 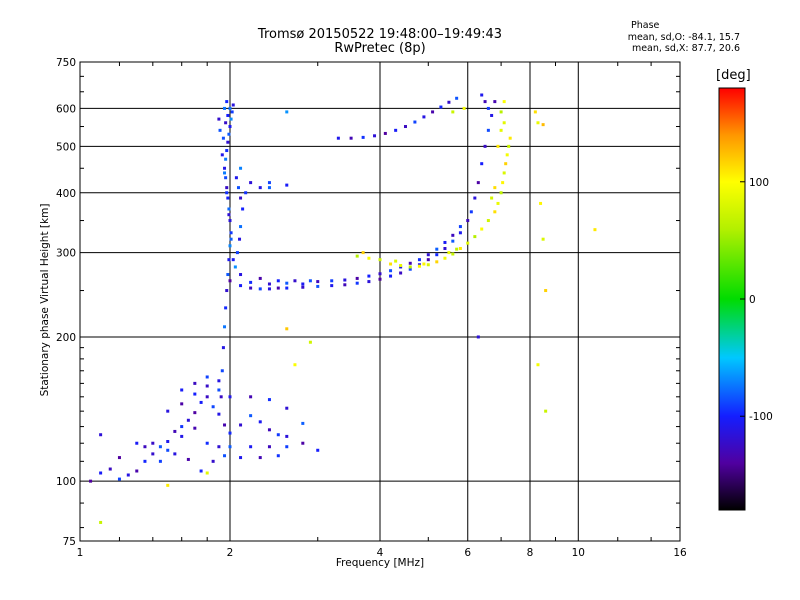 What do you see at coordinates (66, 254) in the screenshot?
I see `y-tick-label: 300` at bounding box center [66, 254].